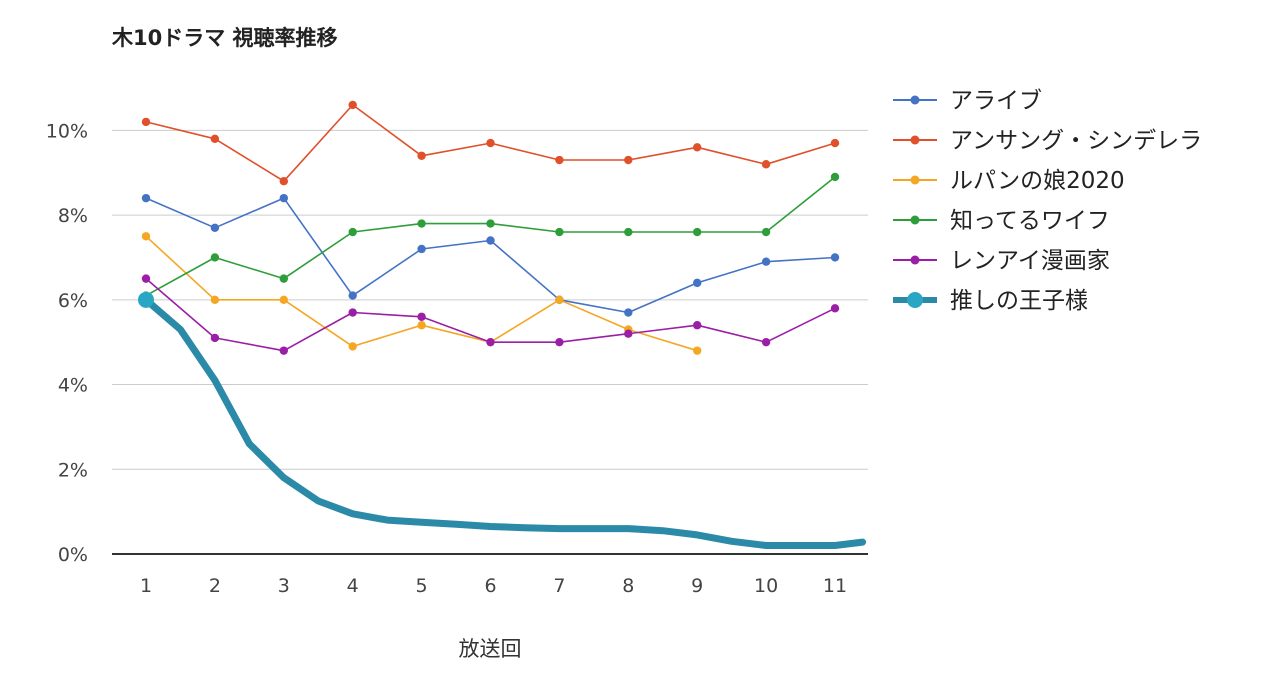  What do you see at coordinates (73, 216) in the screenshot?
I see `y-tick-label: 8%` at bounding box center [73, 216].